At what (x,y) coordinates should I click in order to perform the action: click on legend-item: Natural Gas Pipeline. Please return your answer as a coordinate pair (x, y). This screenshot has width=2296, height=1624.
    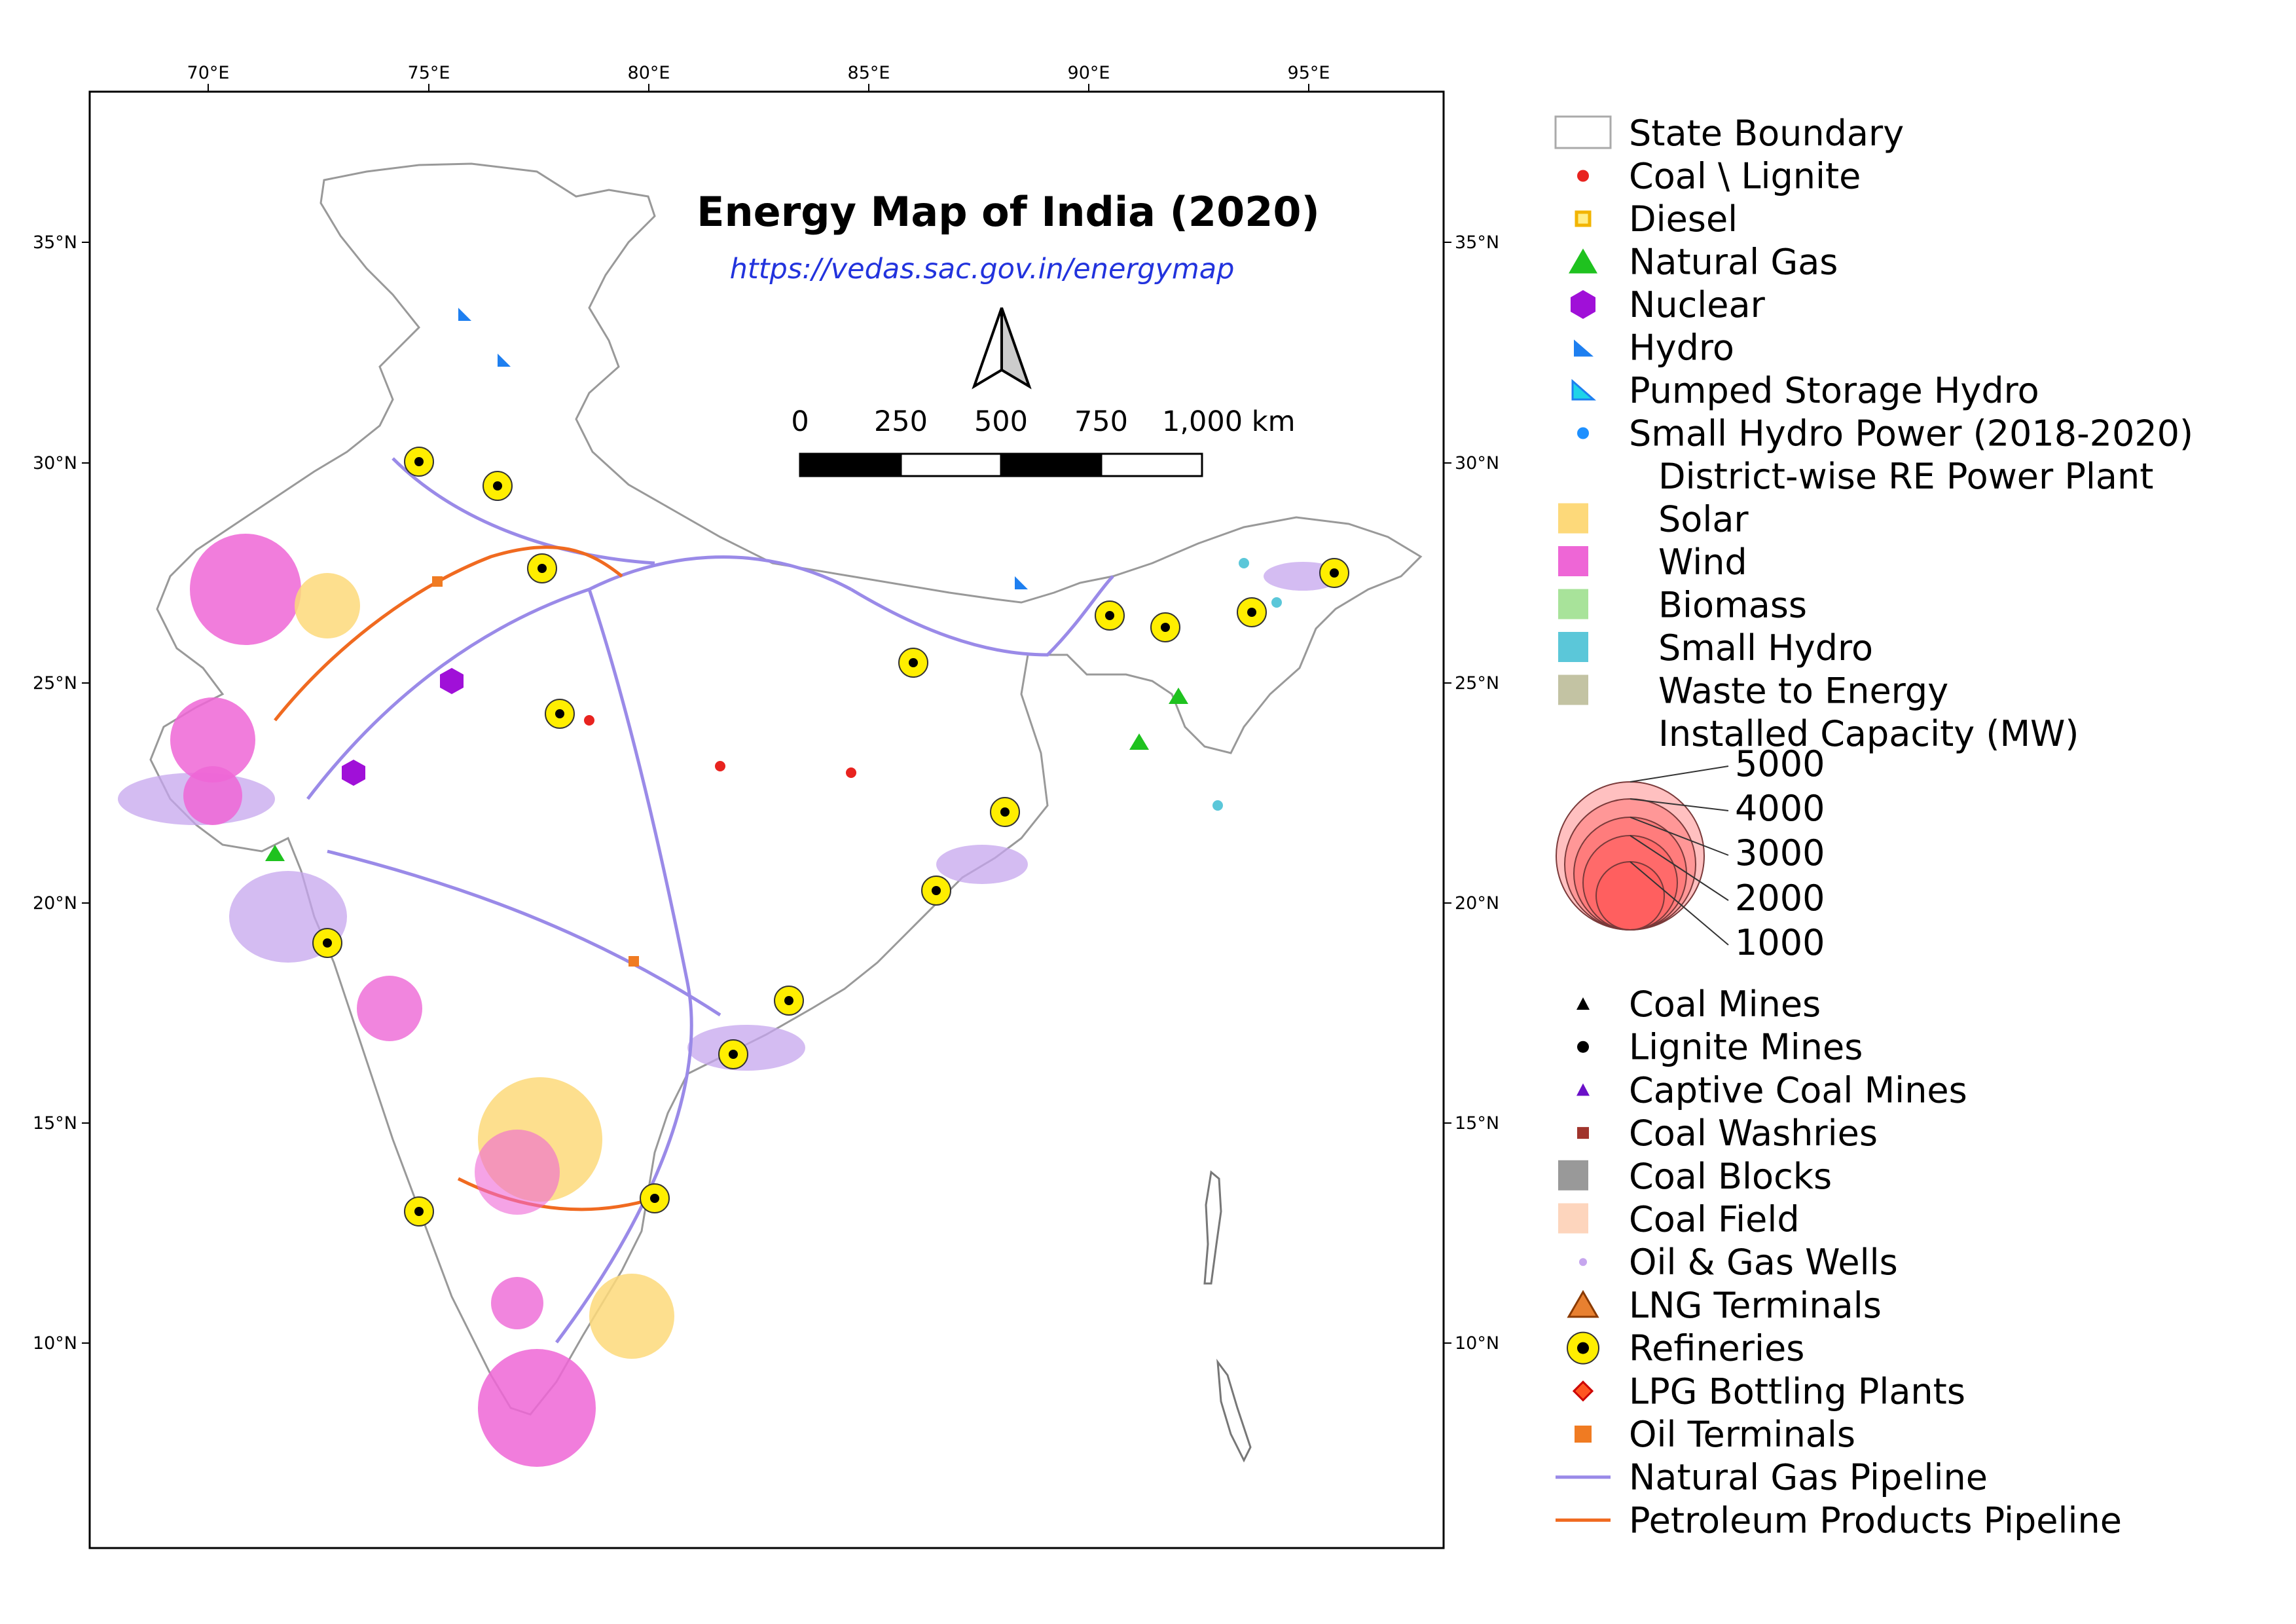
    Looking at the image, I should click on (1772, 1477).